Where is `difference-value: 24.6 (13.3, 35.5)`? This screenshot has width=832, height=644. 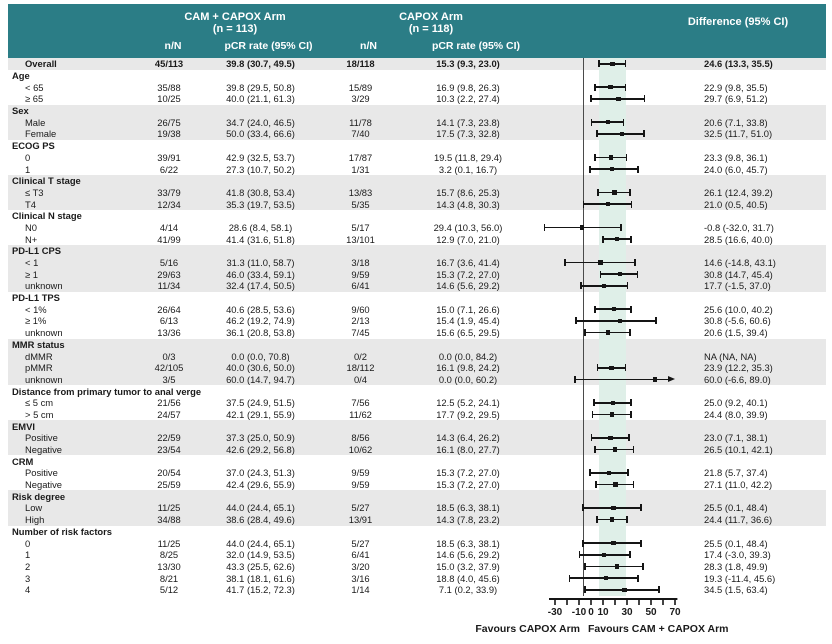 difference-value: 24.6 (13.3, 35.5) is located at coordinates (738, 64).